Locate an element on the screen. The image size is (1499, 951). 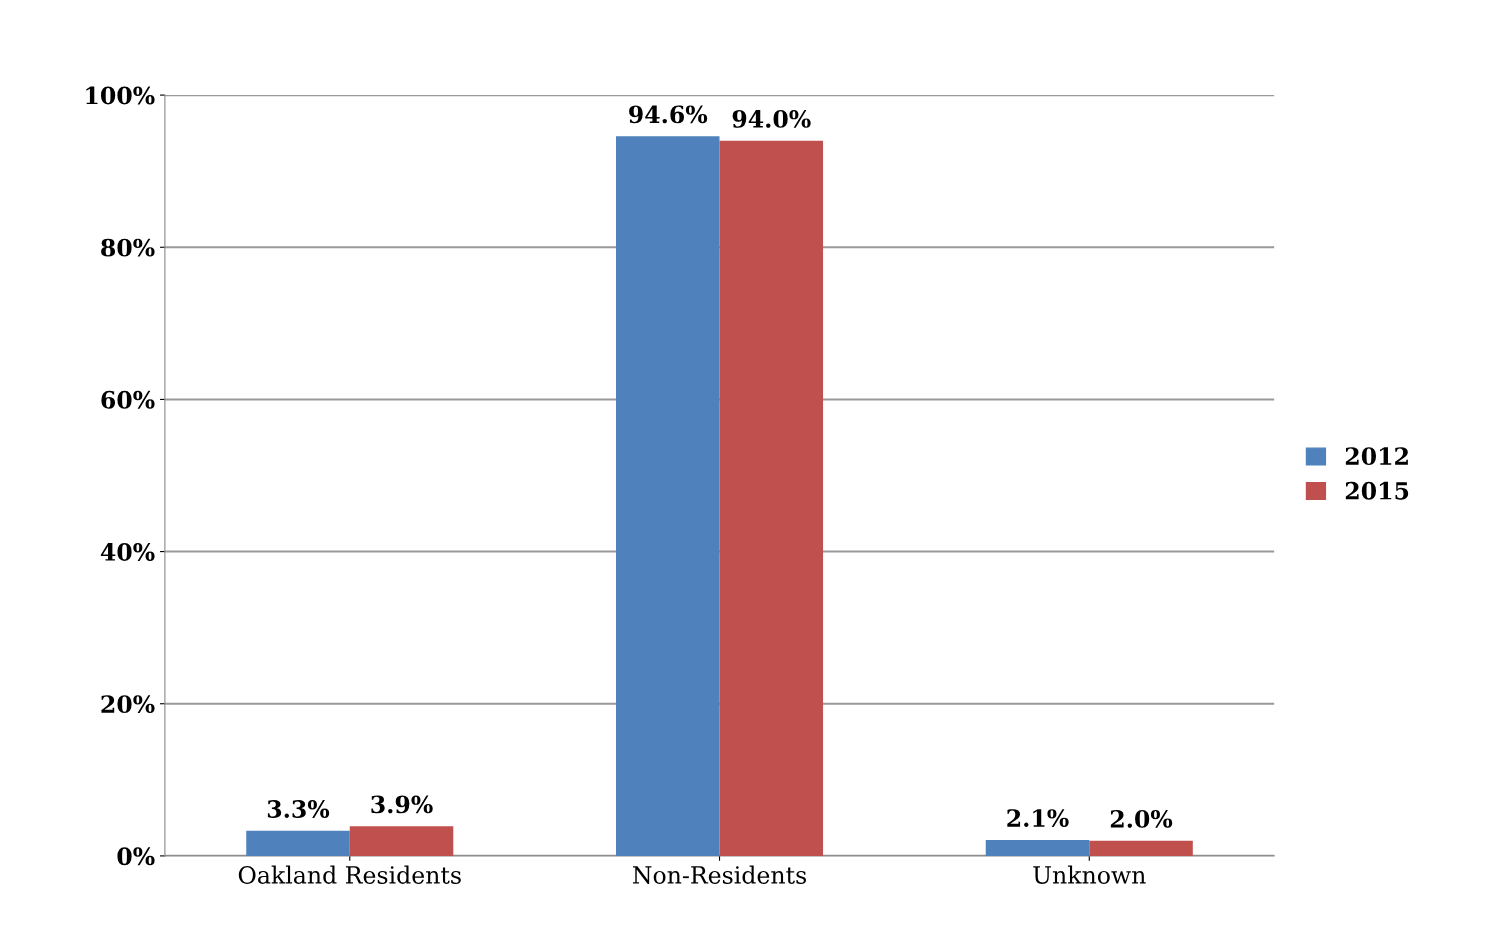
y-tick-label: 60% is located at coordinates (128, 399).